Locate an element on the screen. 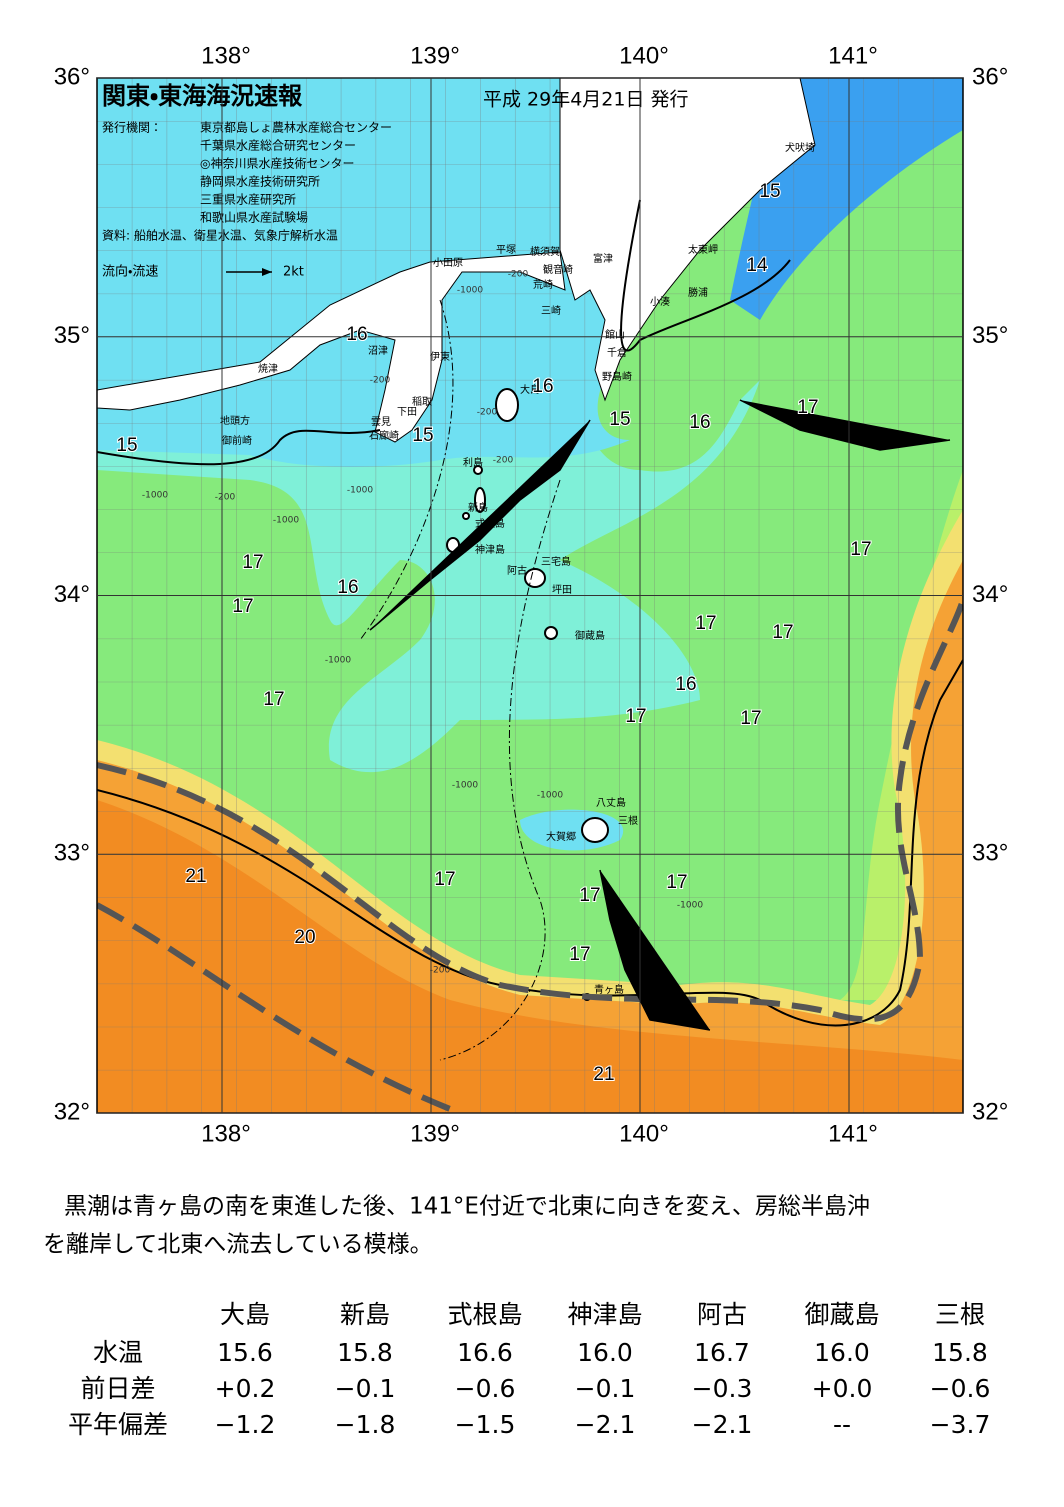 This screenshot has width=1064, height=1507. table-header: 大島 is located at coordinates (245, 1314).